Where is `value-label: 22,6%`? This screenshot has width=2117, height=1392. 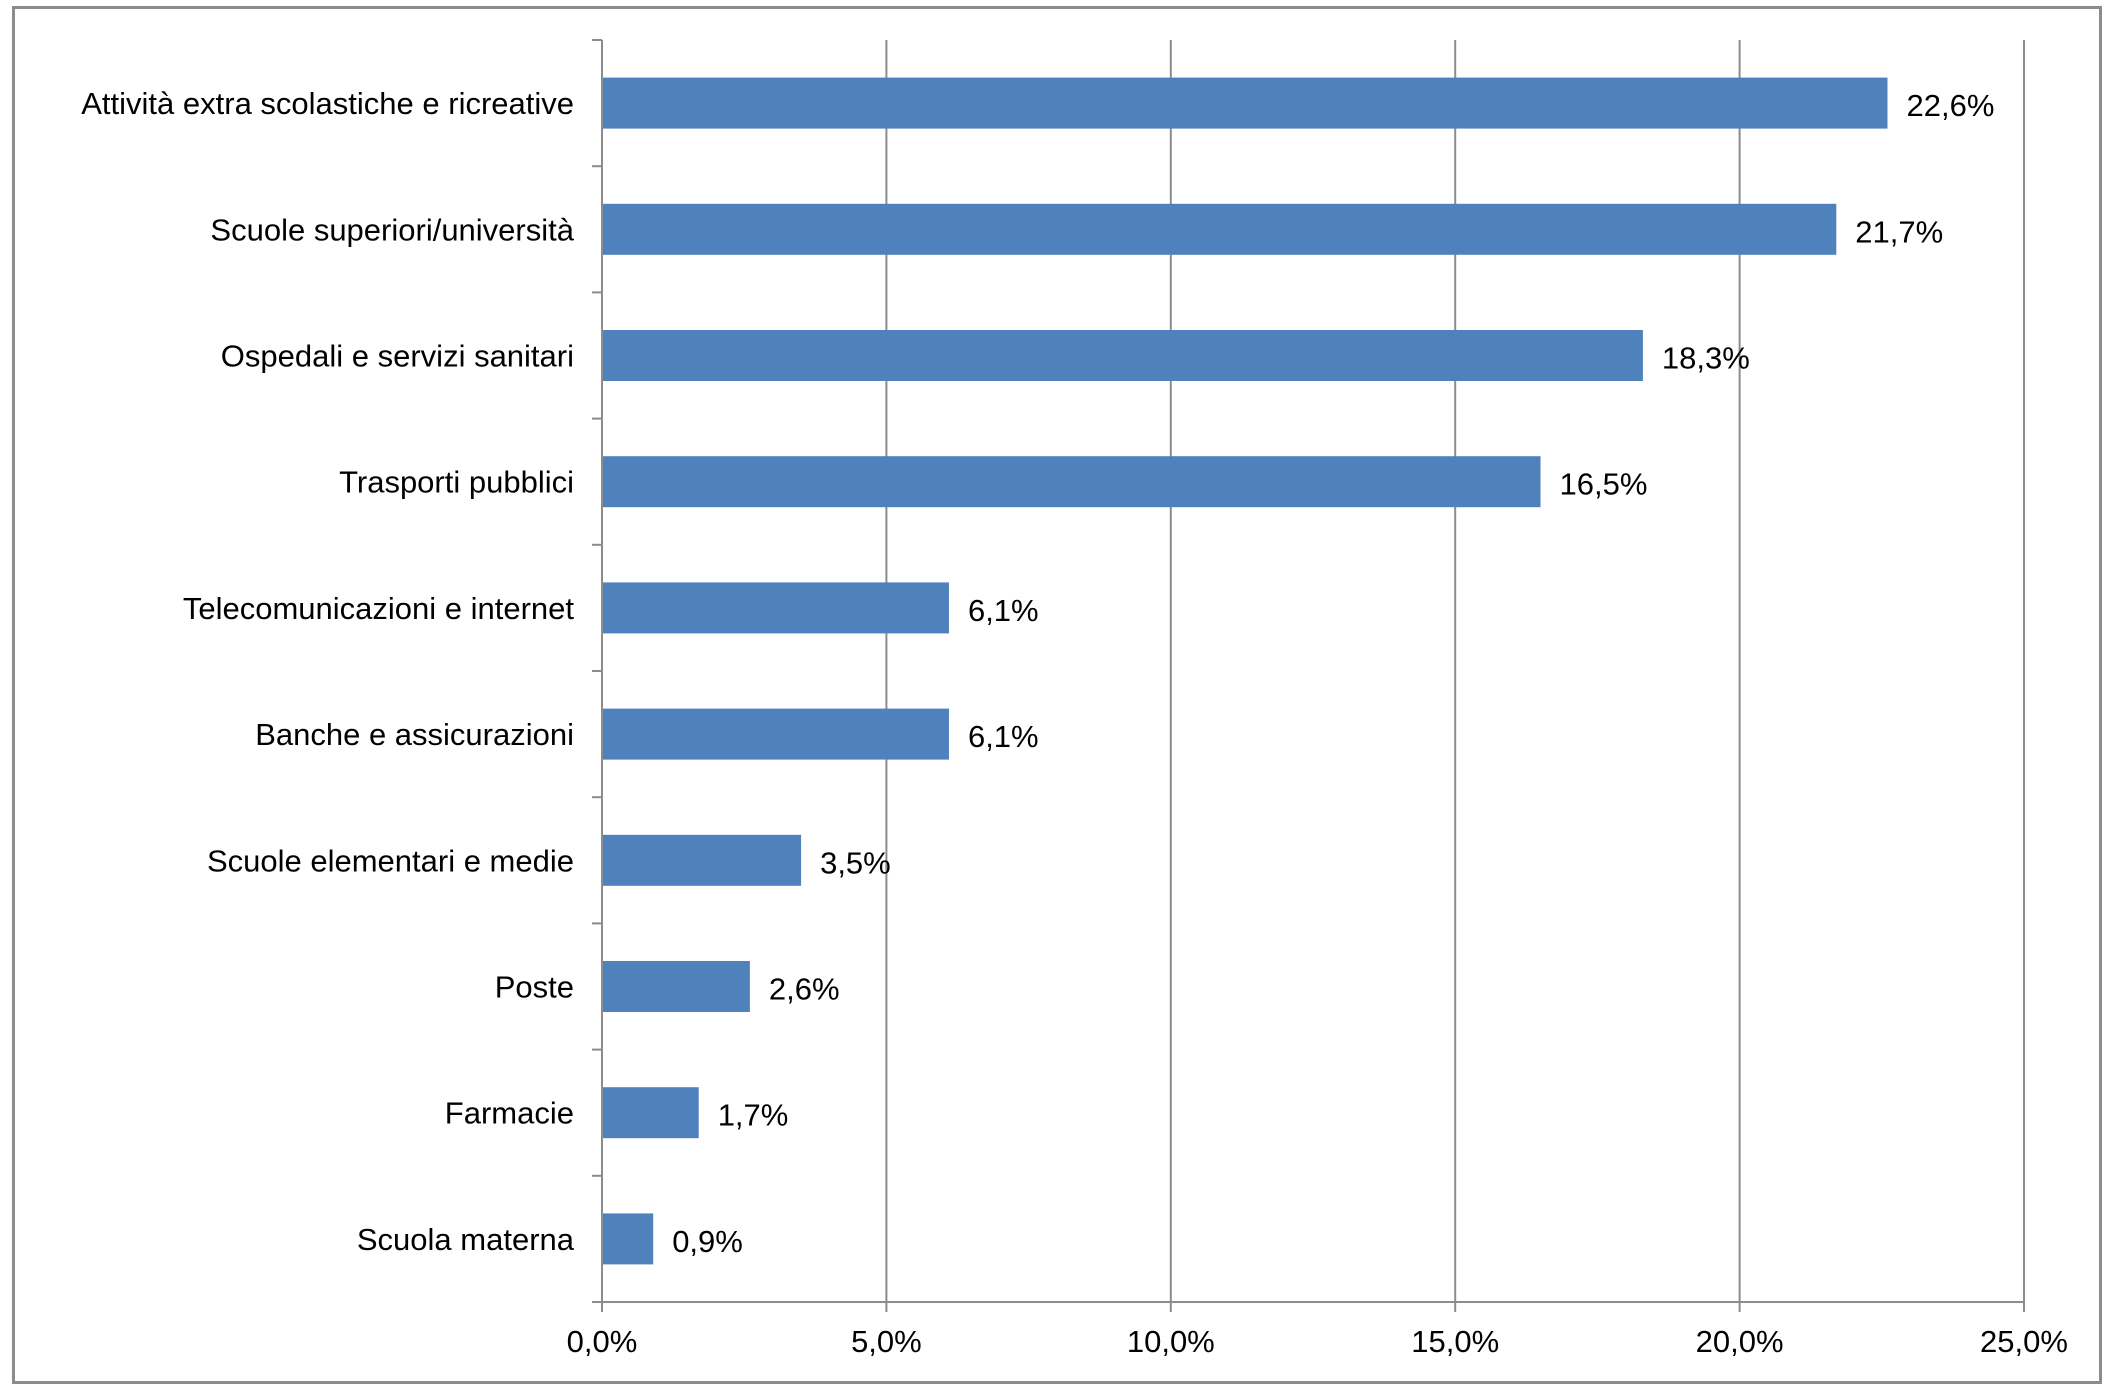 value-label: 22,6% is located at coordinates (1950, 105).